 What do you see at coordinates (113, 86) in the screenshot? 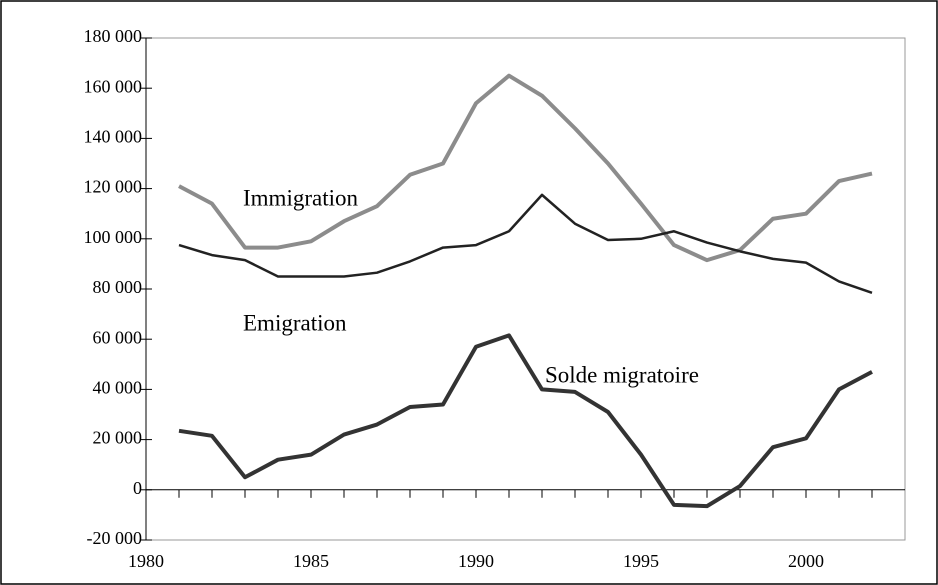
I see `y-tick-label: 160 000` at bounding box center [113, 86].